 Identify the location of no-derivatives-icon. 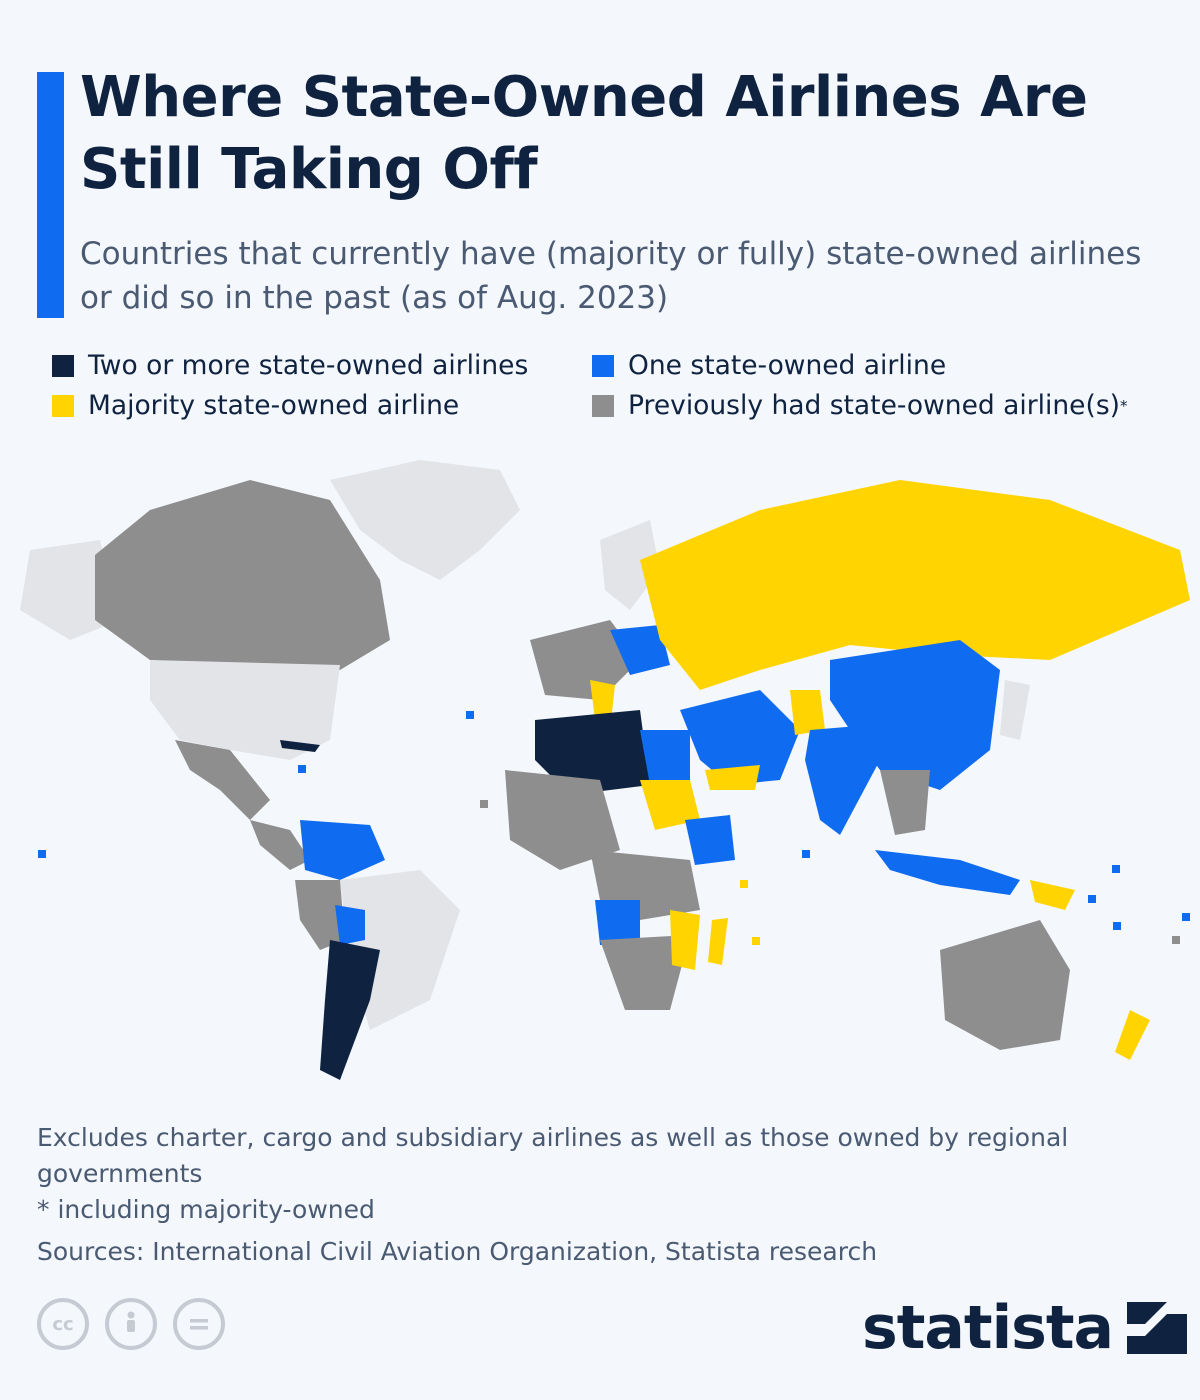
(199, 1324).